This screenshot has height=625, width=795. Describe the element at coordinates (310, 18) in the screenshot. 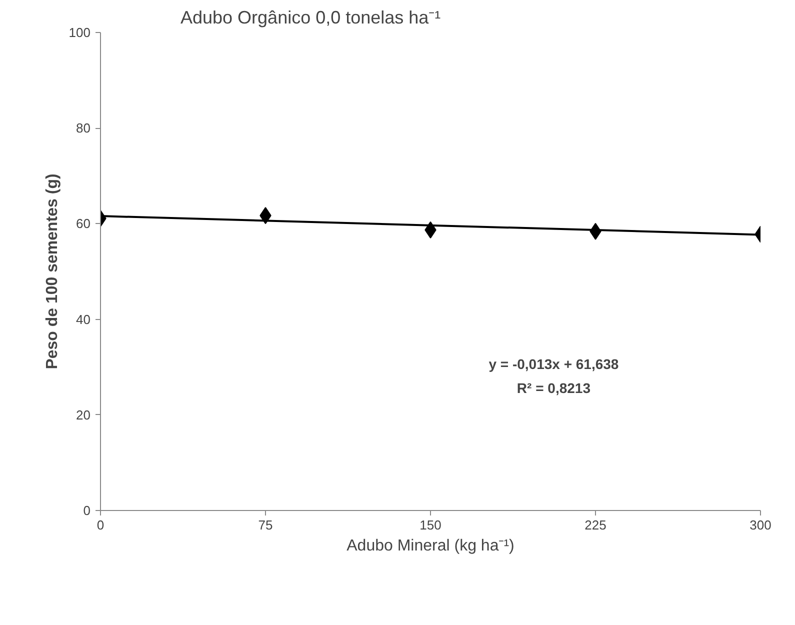

I see `chart-title: Adubo Orgânico 0,0 tonelas ha⁻¹` at that location.